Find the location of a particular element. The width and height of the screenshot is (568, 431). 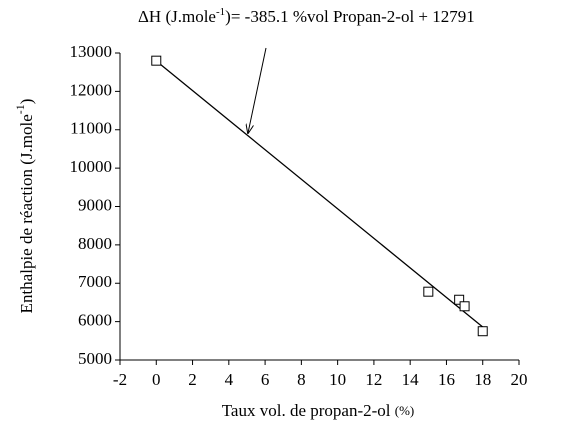

y-tick-label: 13000 is located at coordinates (91, 51).